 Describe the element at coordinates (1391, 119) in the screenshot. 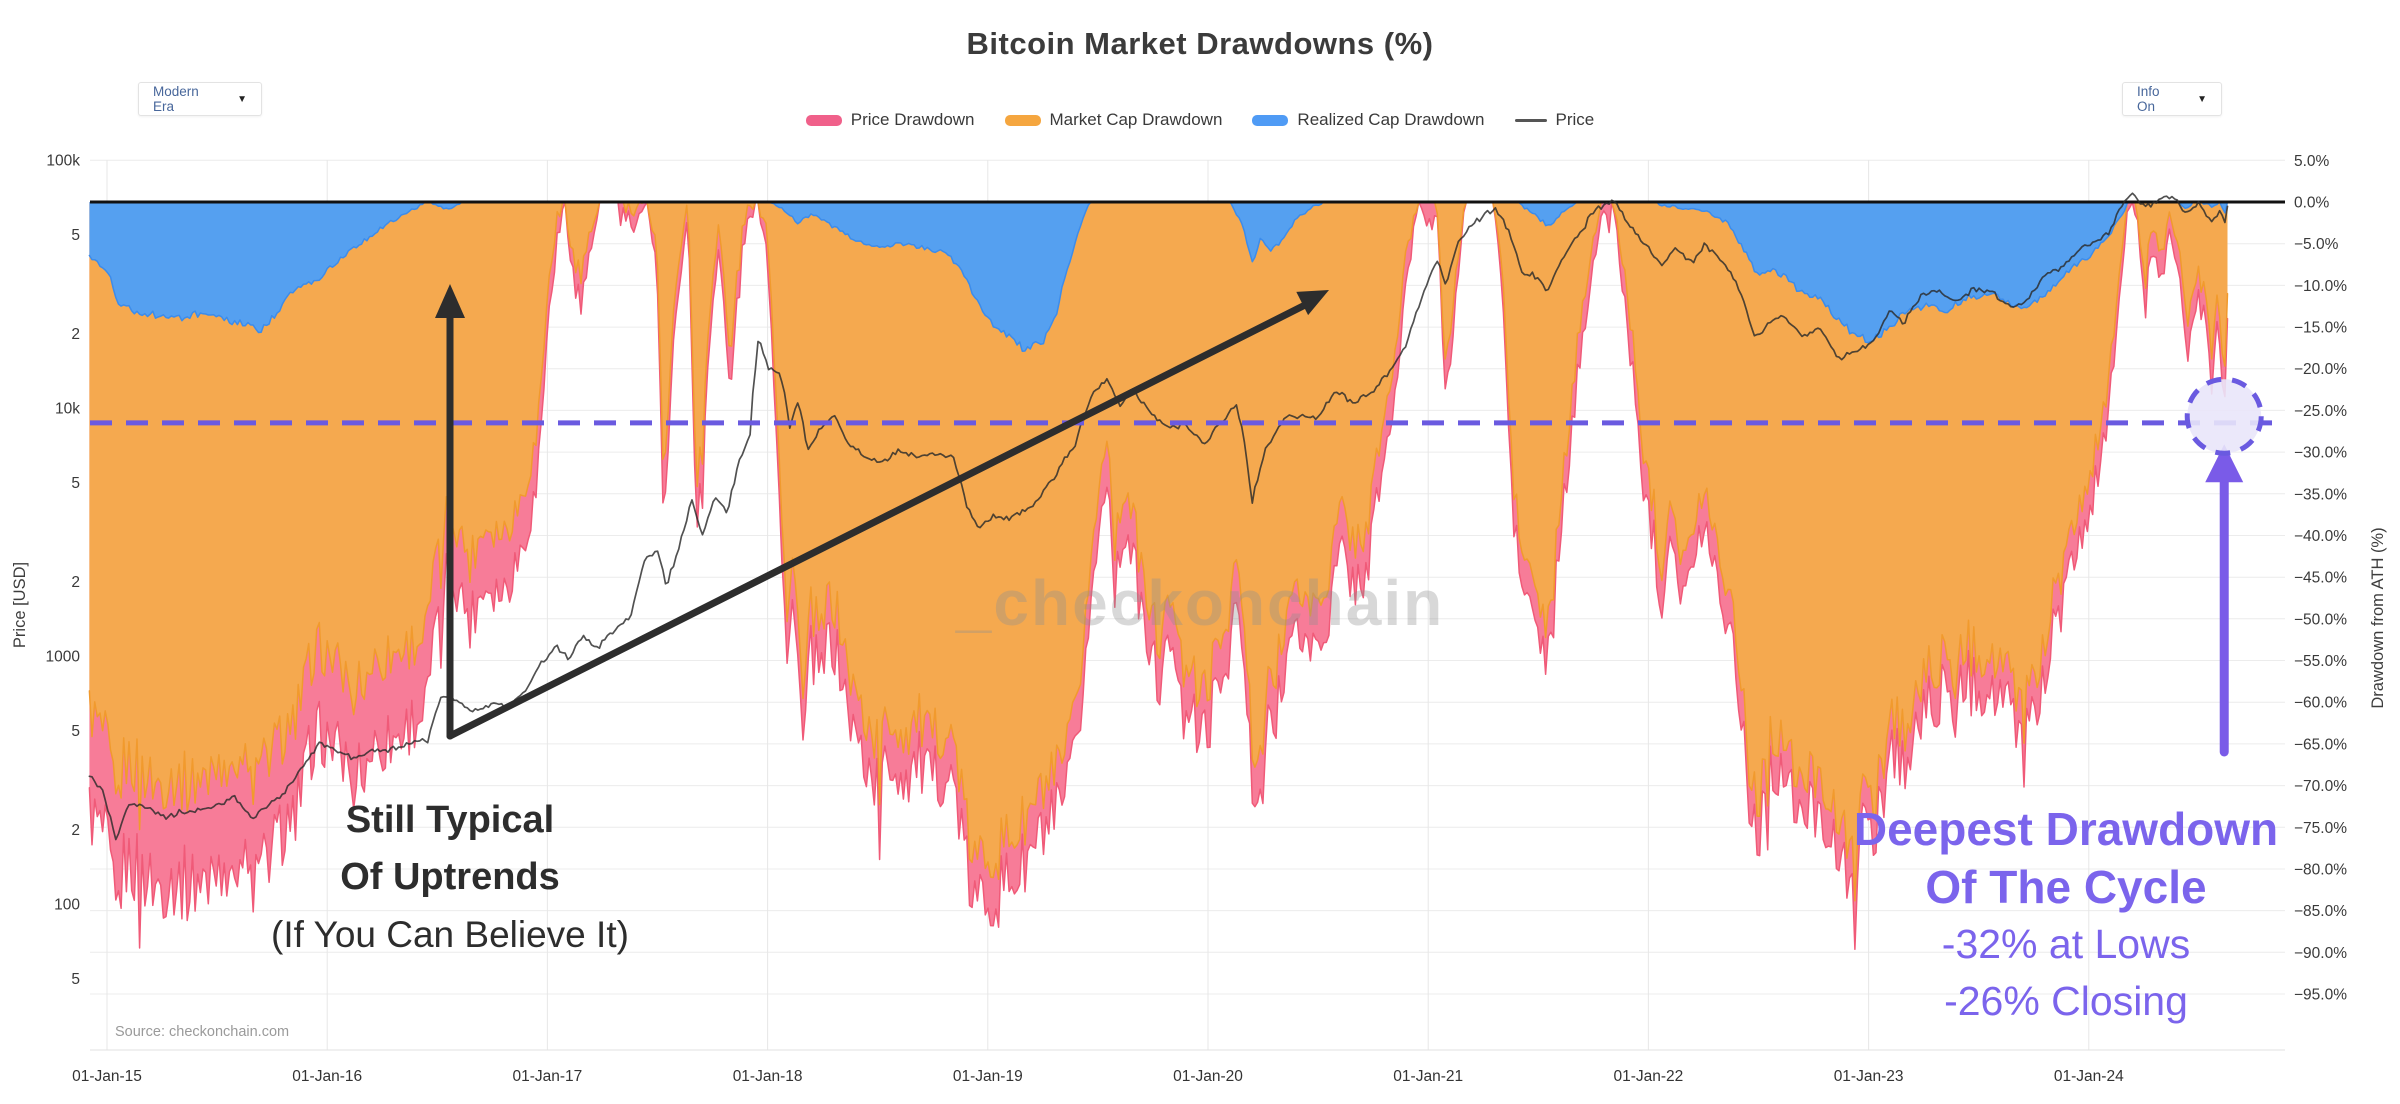

I see `legend-label: Realized Cap Drawdown` at that location.